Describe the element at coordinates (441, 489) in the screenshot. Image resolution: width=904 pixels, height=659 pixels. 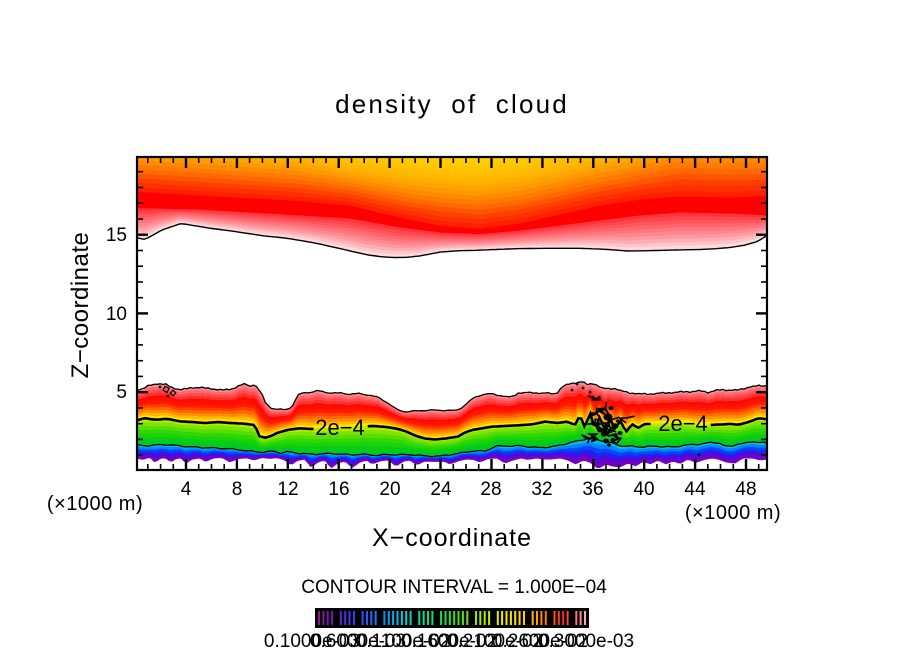
I see `svg-text: 24` at that location.